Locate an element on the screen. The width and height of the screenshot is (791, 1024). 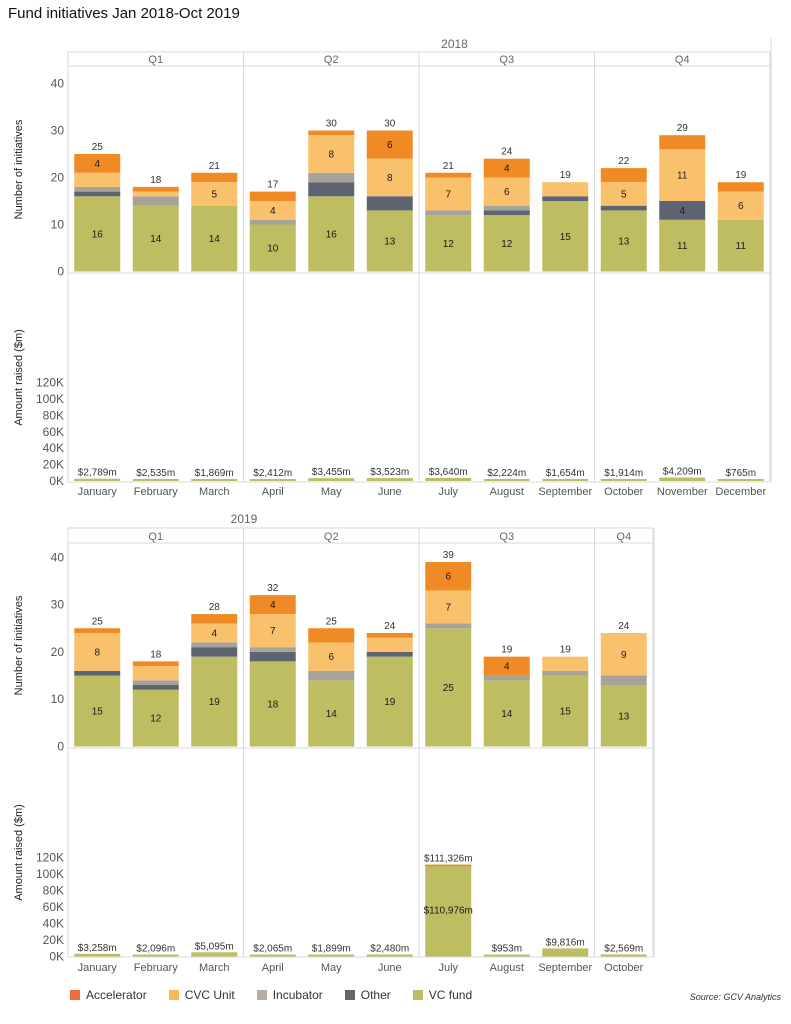
bar-label-vc-fund-june-2019: 19 is located at coordinates (390, 702).